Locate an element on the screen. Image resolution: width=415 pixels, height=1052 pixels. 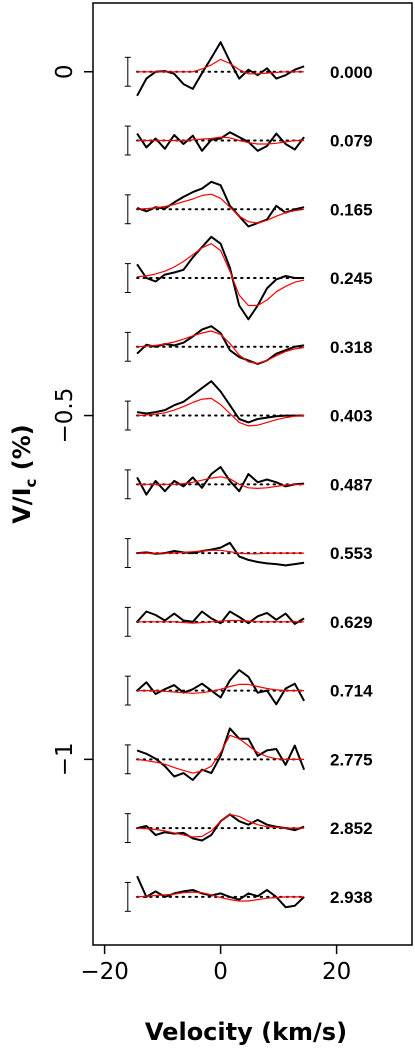
phase-label: 0.000 is located at coordinates (351, 72).